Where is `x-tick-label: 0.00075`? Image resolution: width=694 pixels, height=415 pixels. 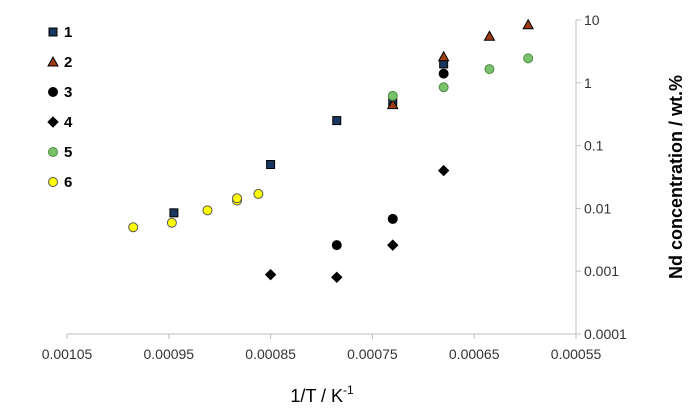 x-tick-label: 0.00075 is located at coordinates (372, 354).